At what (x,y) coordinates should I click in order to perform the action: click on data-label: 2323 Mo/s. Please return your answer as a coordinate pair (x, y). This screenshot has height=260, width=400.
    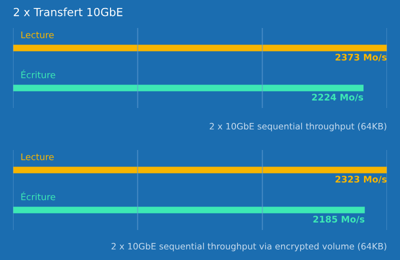
    Looking at the image, I should click on (361, 180).